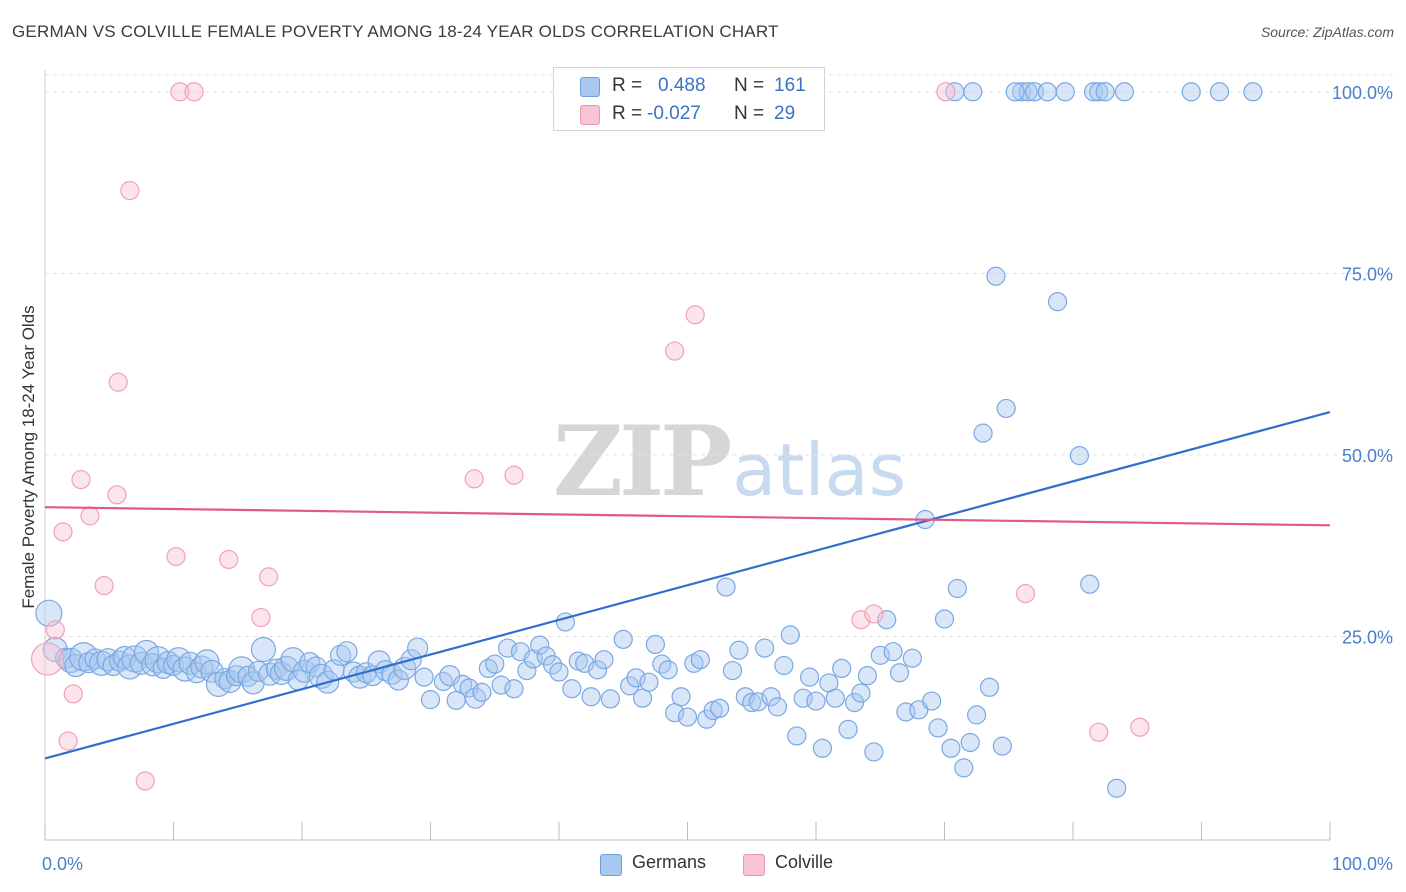 This screenshot has width=1406, height=892. What do you see at coordinates (790, 85) in the screenshot?
I see `legend-n-value-germans: 161` at bounding box center [790, 85].